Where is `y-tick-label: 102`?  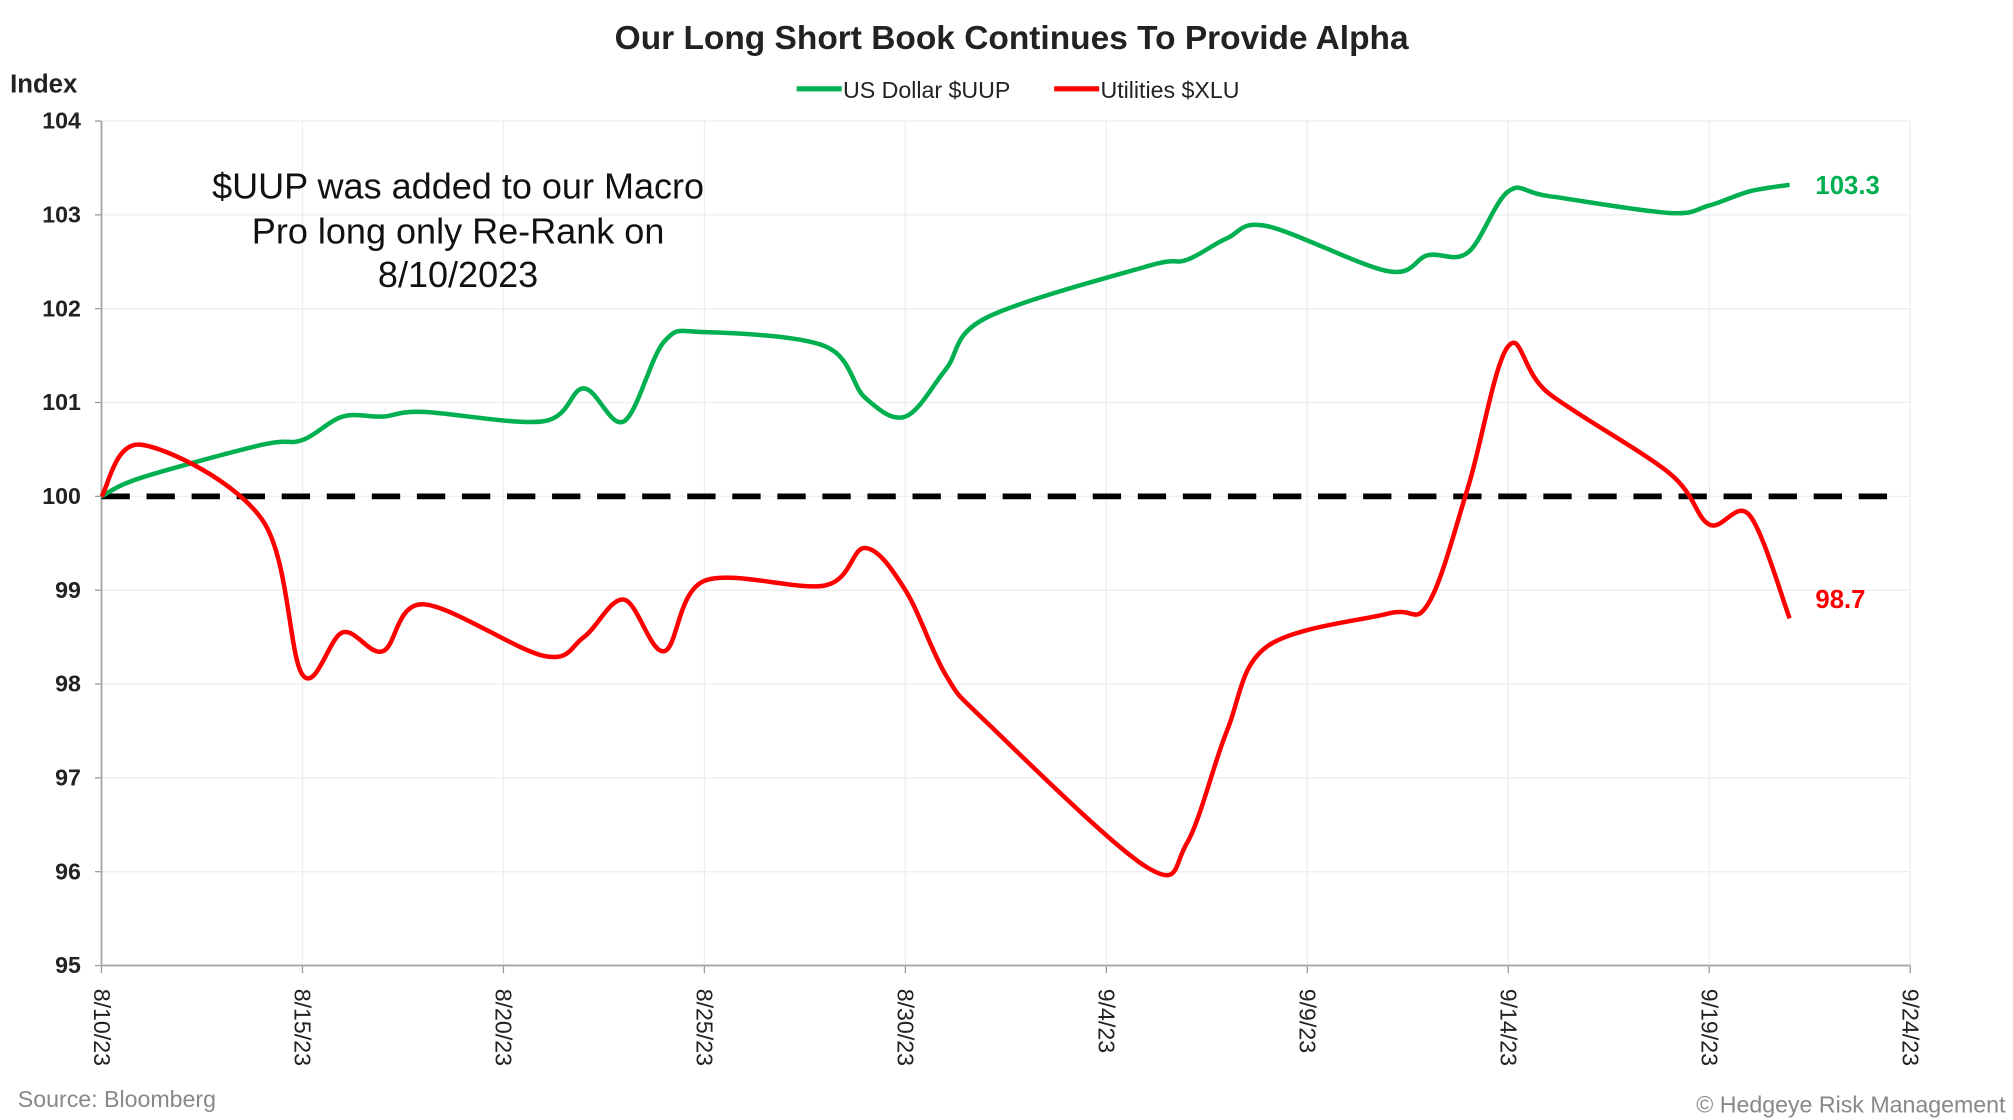
y-tick-label: 102 is located at coordinates (61, 308).